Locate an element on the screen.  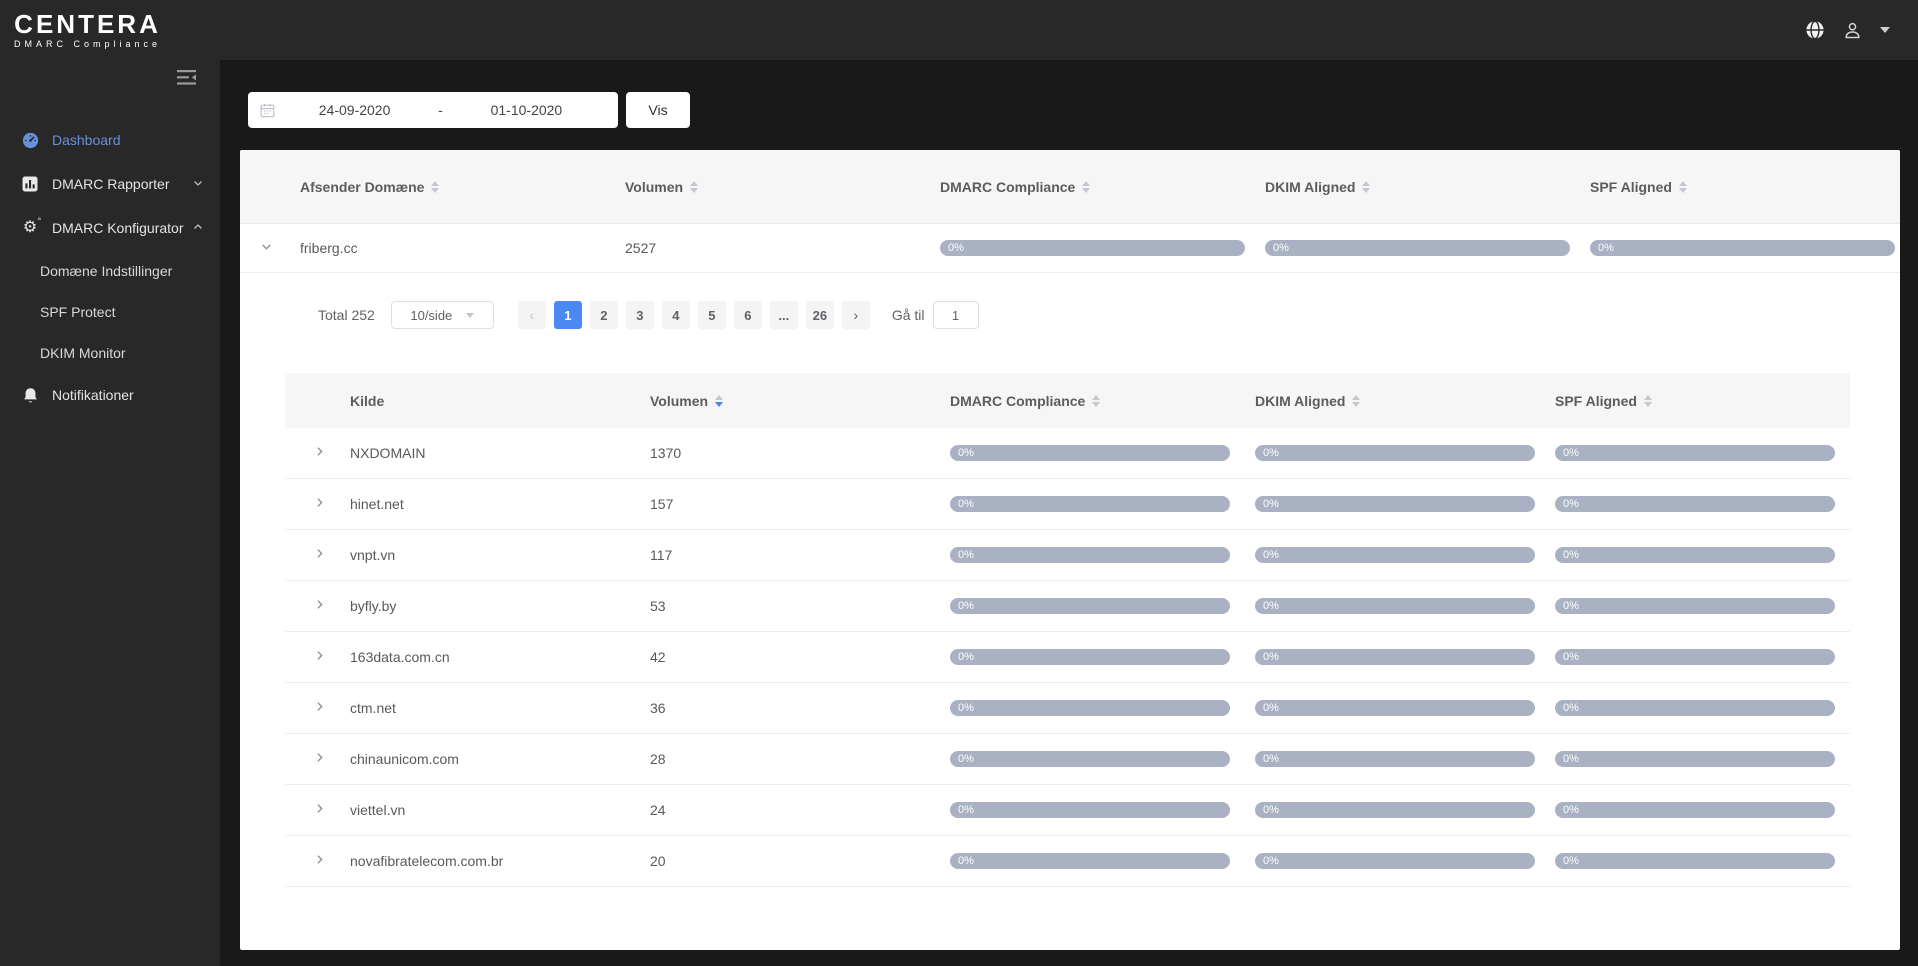
table-row: chinaunicom.com 28 0% 0% 0% is located at coordinates (1067, 759).